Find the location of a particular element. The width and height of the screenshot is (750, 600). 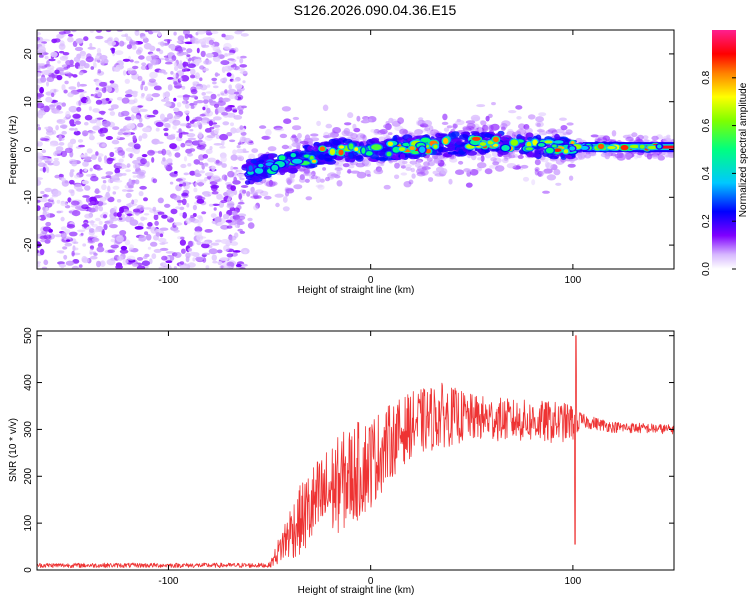

snr-ytick-label: 400 is located at coordinates (28, 382).